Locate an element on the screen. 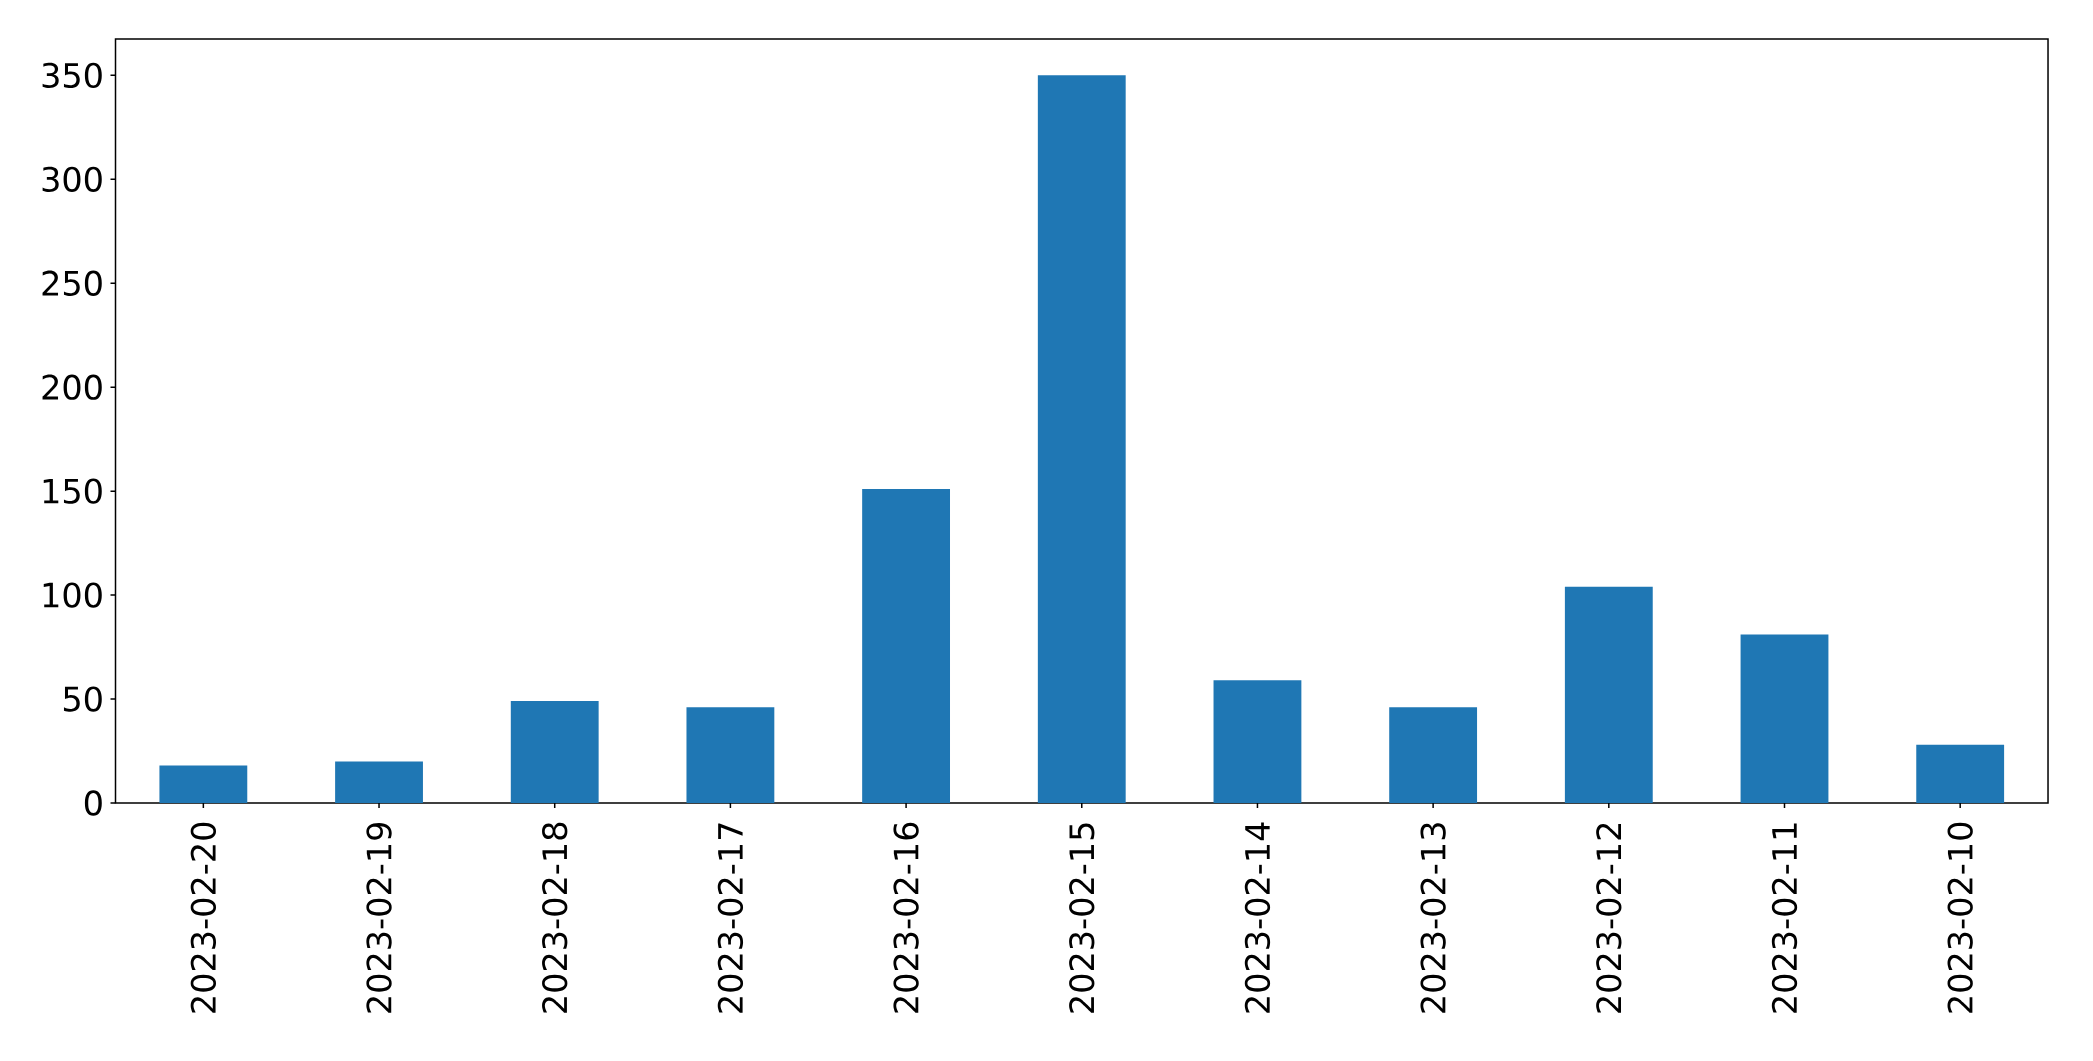 This screenshot has width=2093, height=1061. y-tick-label: 300 is located at coordinates (72, 179).